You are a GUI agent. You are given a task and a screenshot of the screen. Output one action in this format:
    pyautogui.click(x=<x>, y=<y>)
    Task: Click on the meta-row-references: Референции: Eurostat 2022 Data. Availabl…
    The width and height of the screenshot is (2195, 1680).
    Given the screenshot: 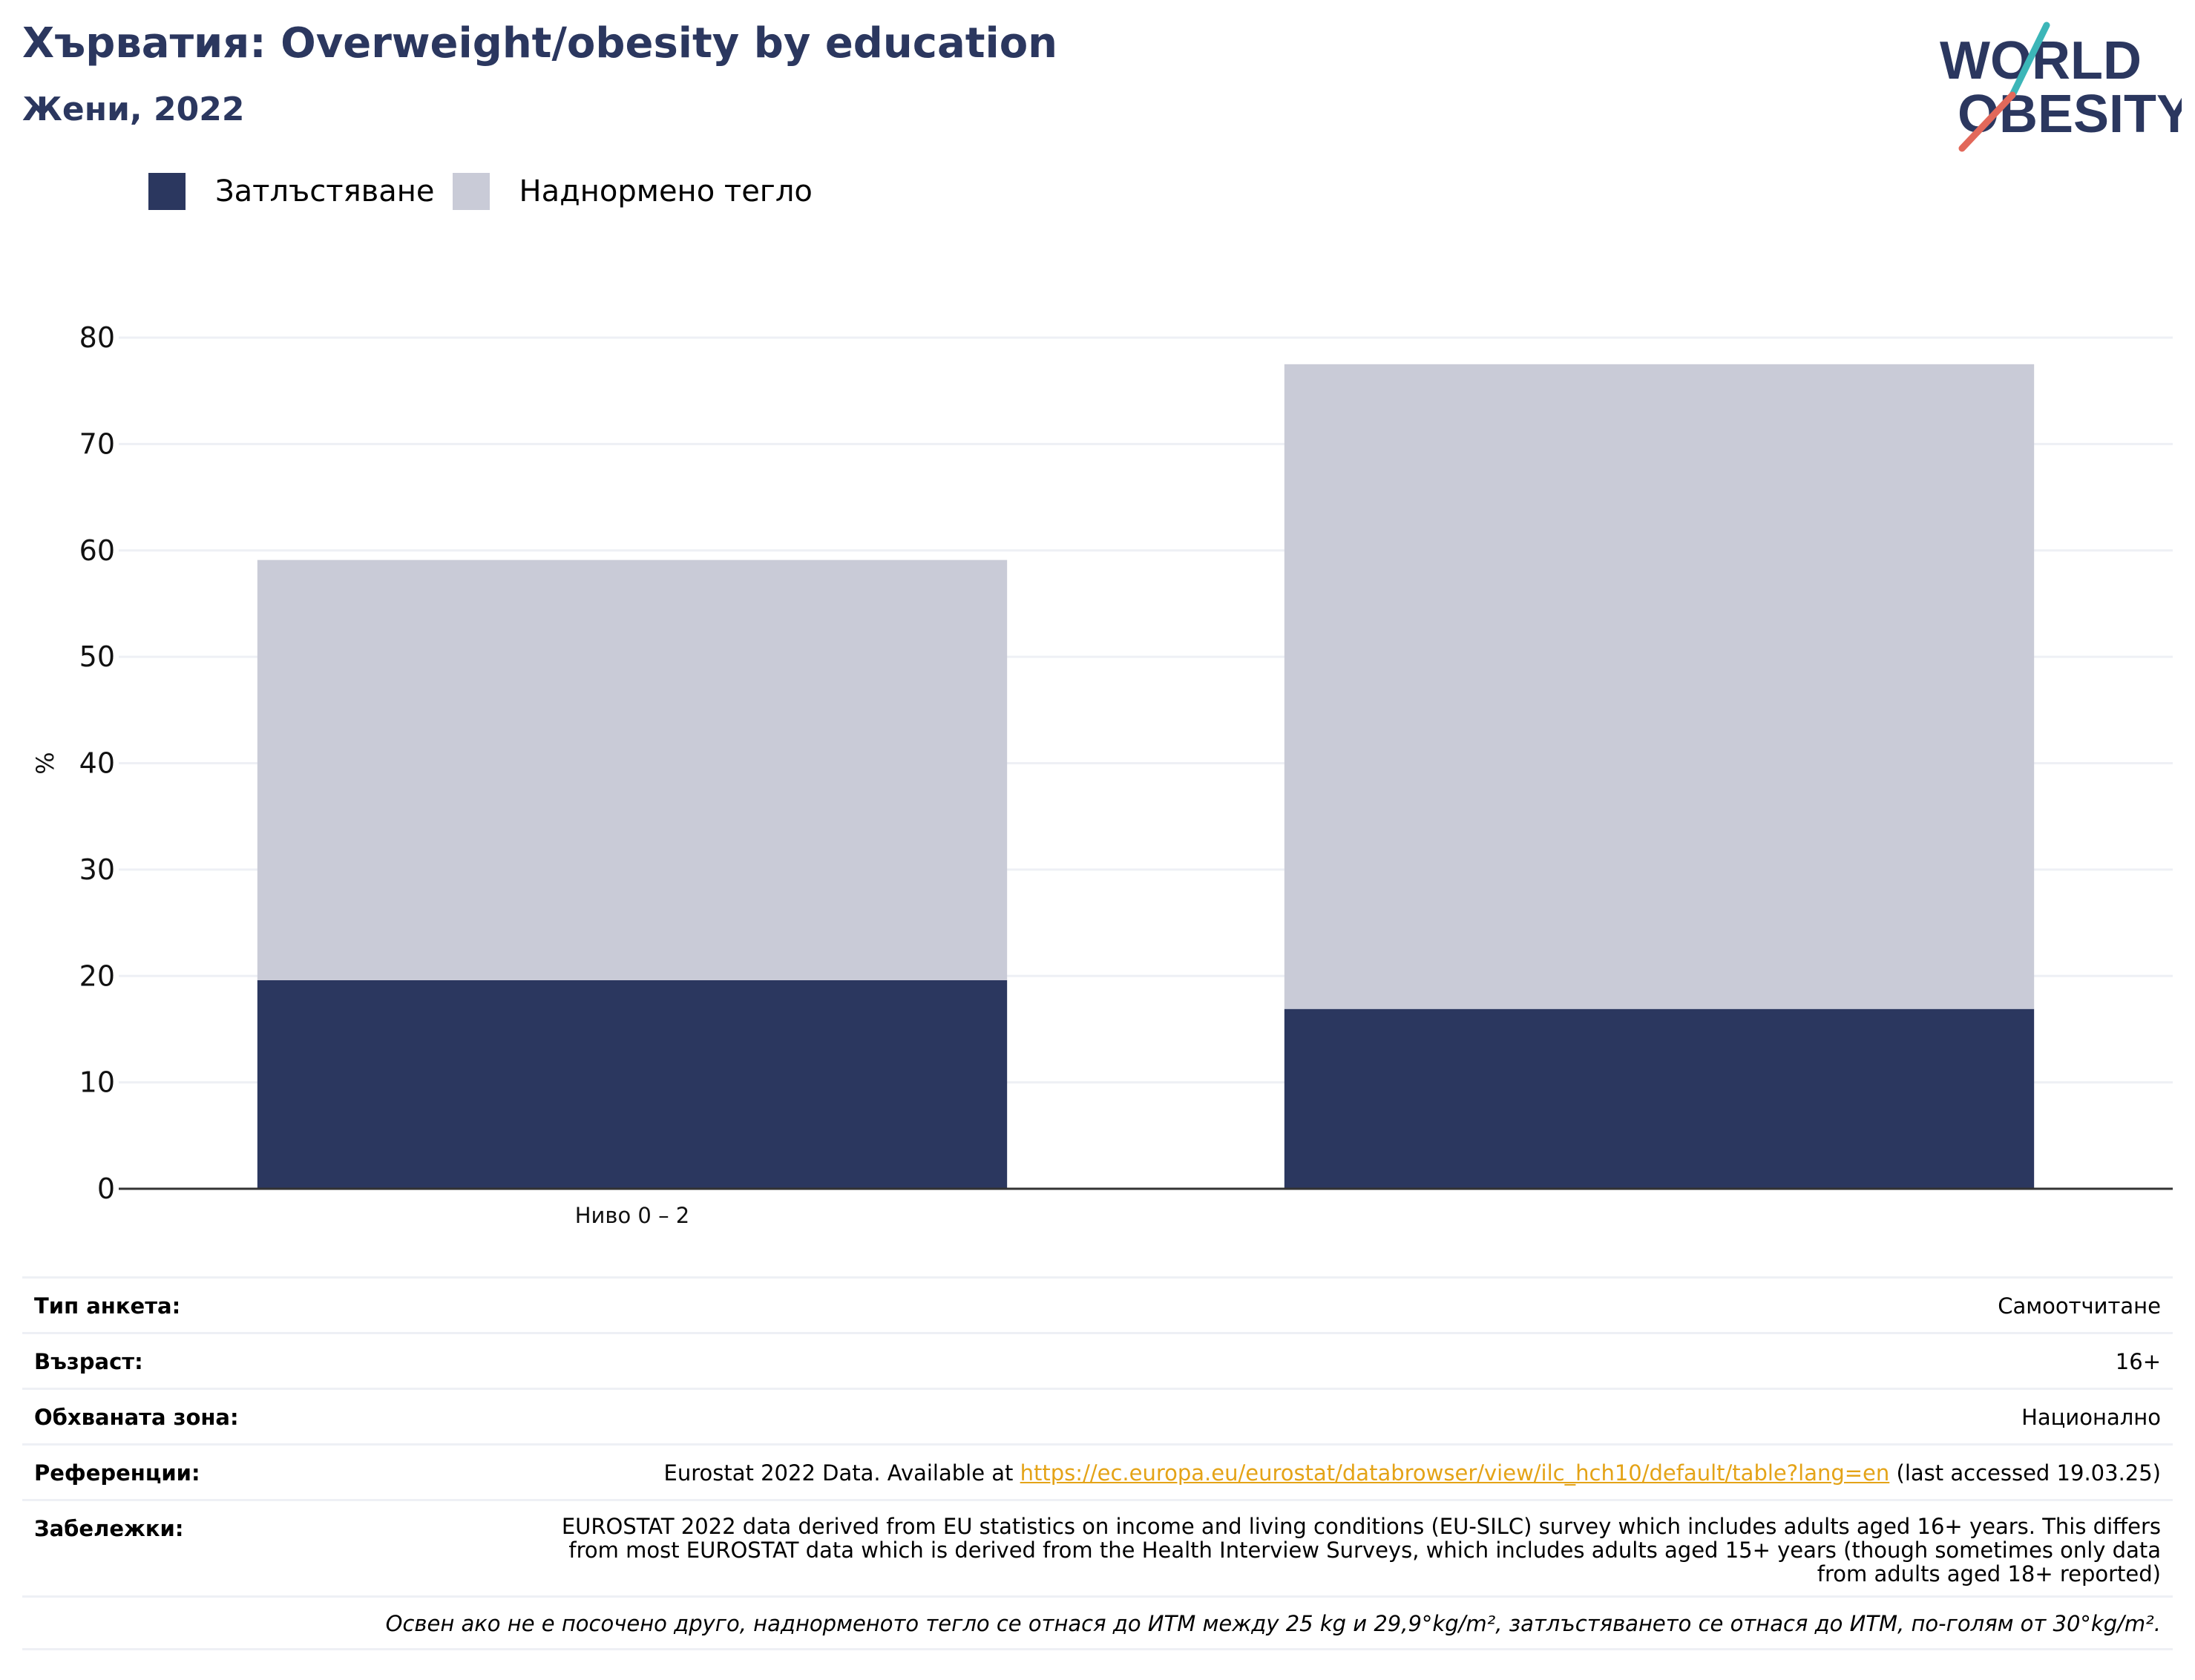 What is the action you would take?
    pyautogui.click(x=1097, y=1471)
    